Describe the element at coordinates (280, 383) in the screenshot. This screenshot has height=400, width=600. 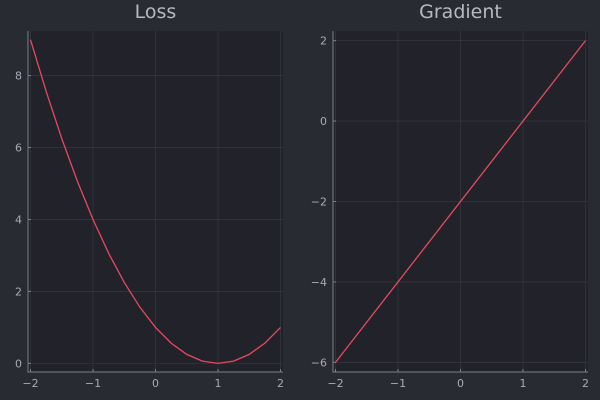
I see `loss-x-tick-label: 2` at that location.